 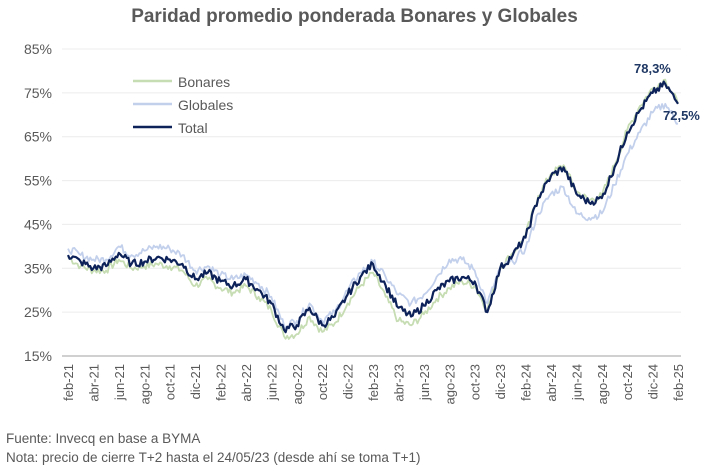 What do you see at coordinates (322, 382) in the screenshot?
I see `x-tick-label: oct-22` at bounding box center [322, 382].